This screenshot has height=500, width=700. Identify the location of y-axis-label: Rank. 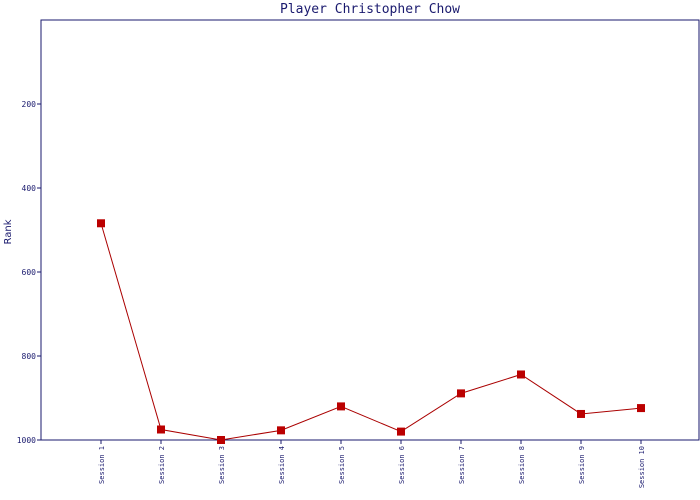
(8, 231).